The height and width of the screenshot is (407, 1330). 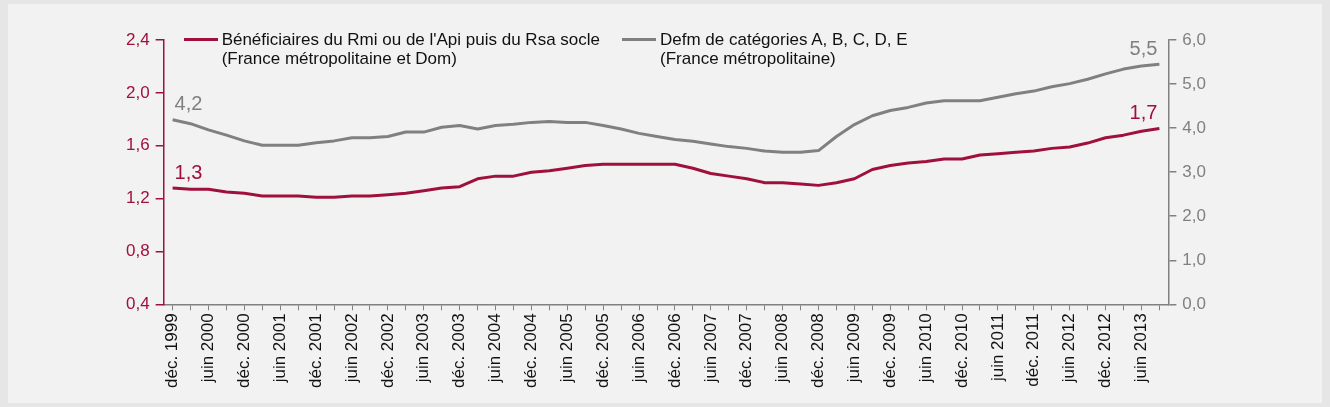 I want to click on x-tick-label: juin 2004, so click(x=495, y=348).